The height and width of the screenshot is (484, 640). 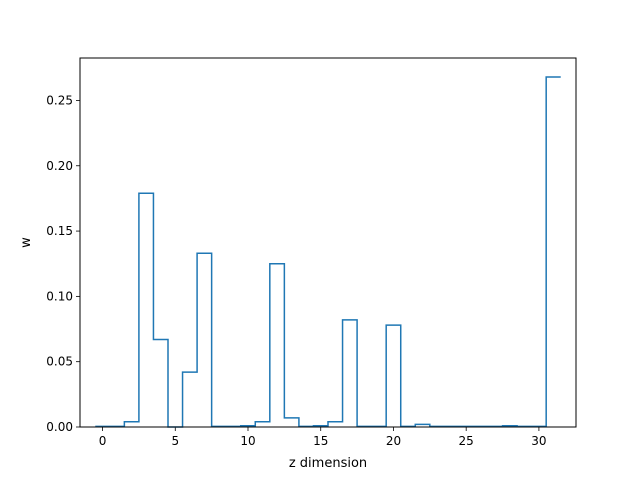 What do you see at coordinates (175, 441) in the screenshot?
I see `x-tick-label: 5` at bounding box center [175, 441].